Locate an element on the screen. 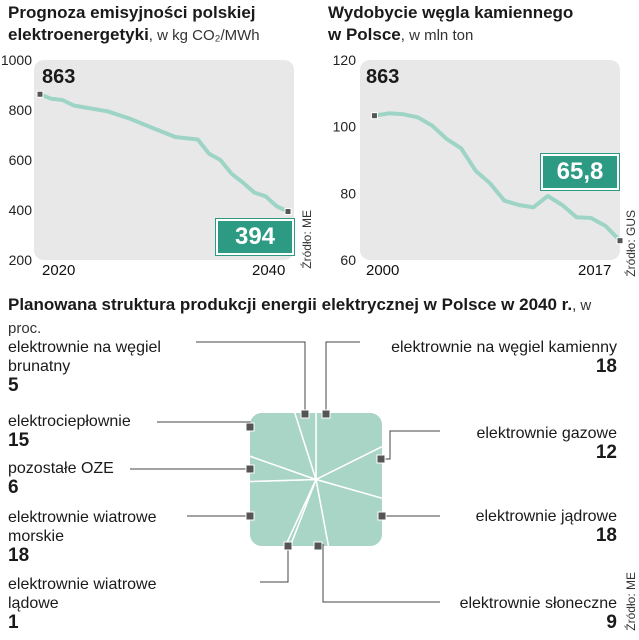 This screenshot has width=639, height=640. chart1-xtick-end: 2040 is located at coordinates (269, 270).